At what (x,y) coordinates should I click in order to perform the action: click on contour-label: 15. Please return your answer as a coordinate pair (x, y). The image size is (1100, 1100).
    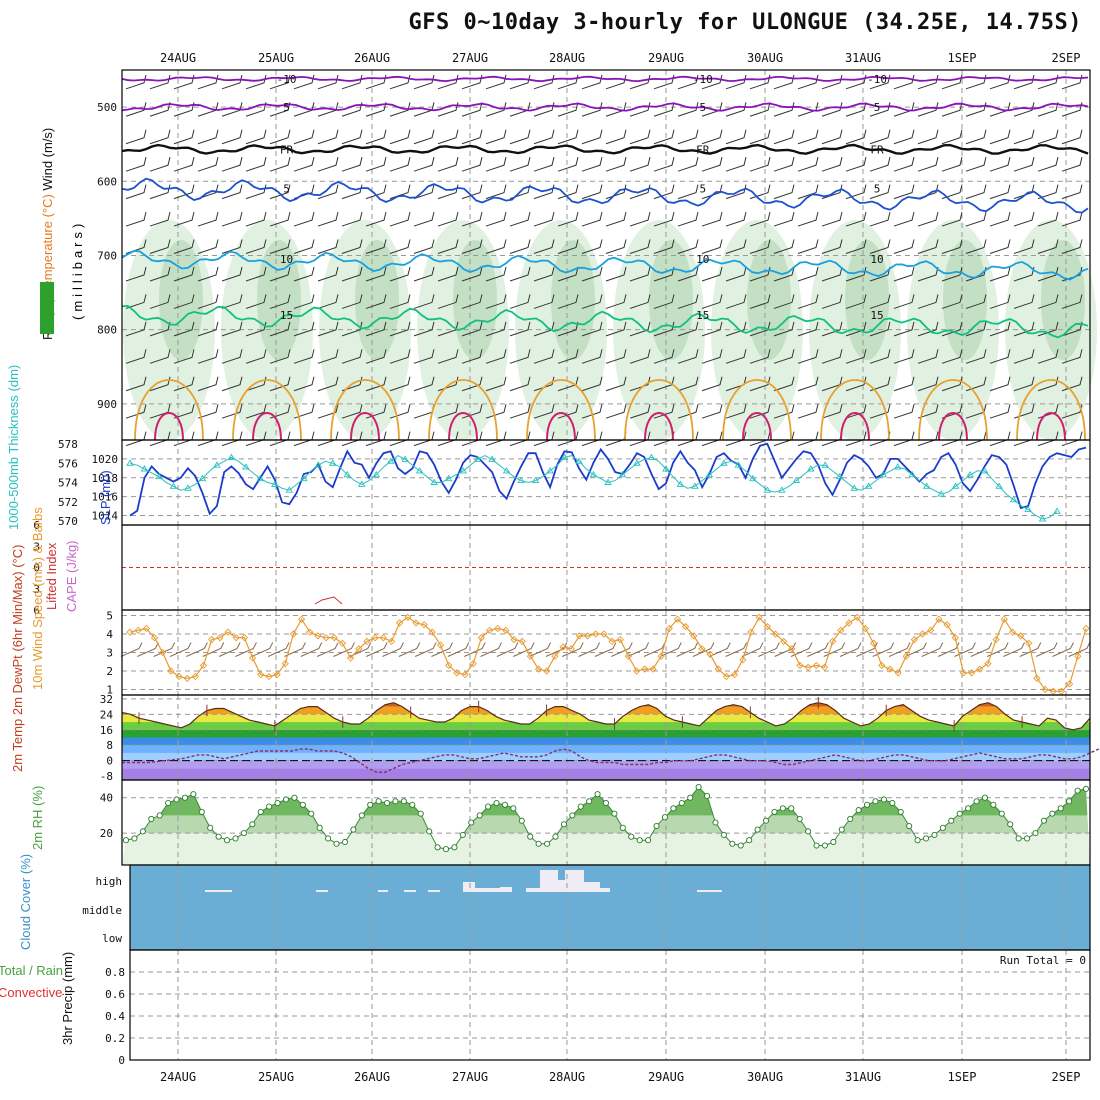
    Looking at the image, I should click on (286, 315).